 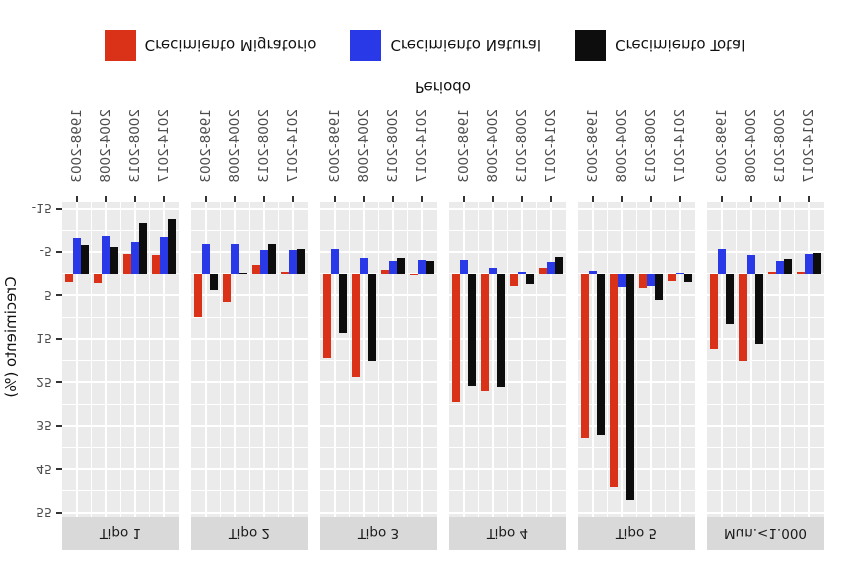 I want to click on legend-item: Crecimiento Migratorio, so click(x=210, y=45).